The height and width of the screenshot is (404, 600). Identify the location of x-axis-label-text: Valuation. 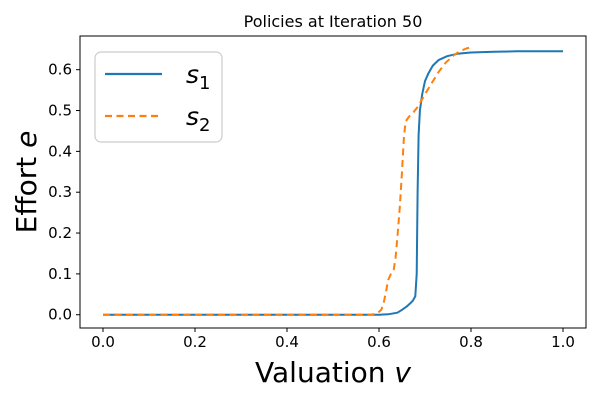
(324, 372).